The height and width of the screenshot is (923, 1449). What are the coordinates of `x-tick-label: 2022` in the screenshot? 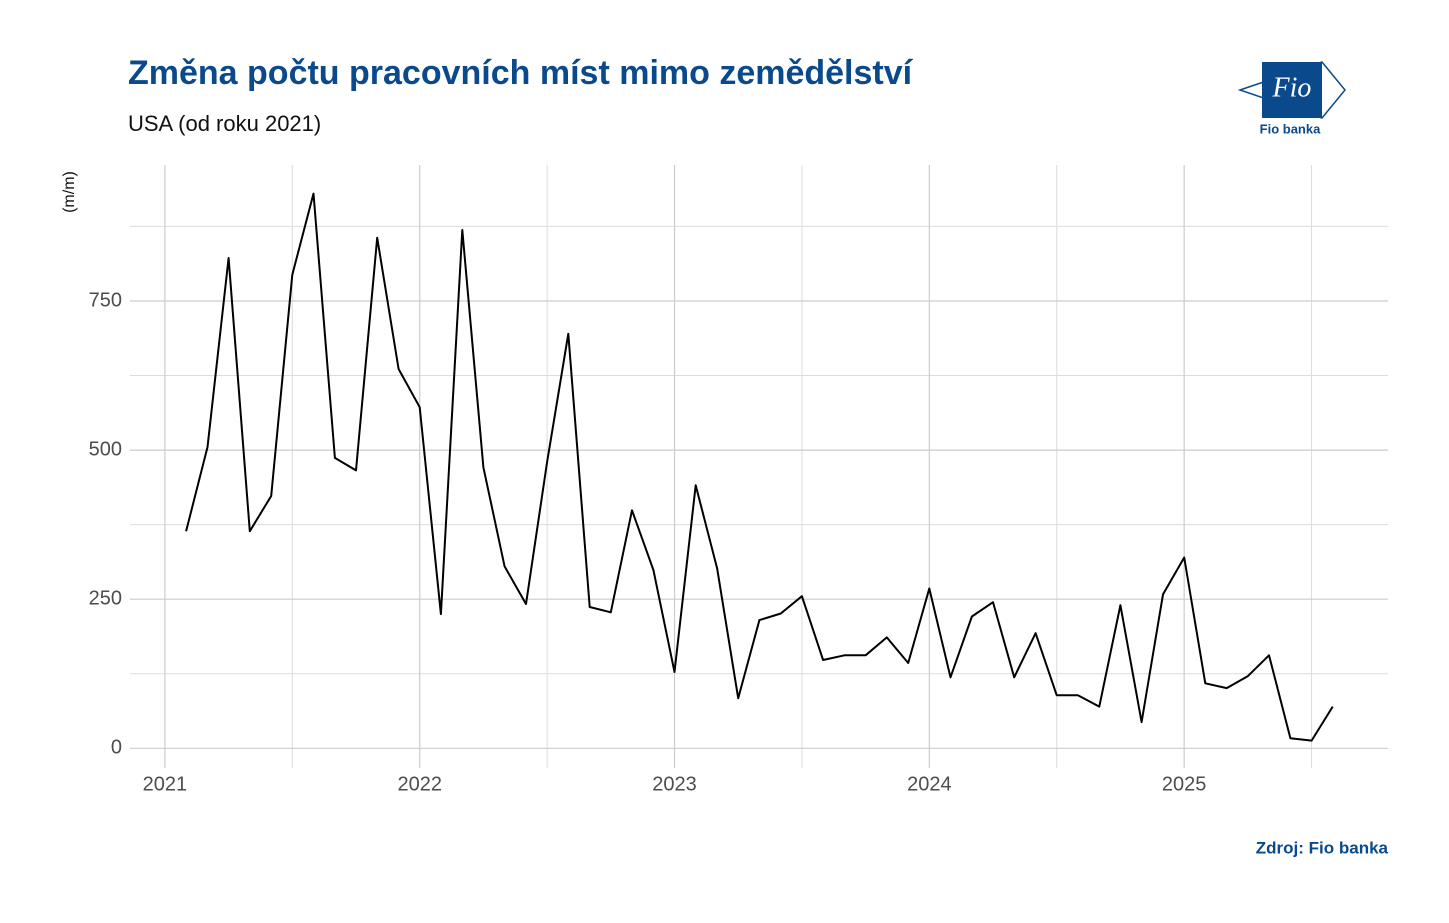 It's located at (419, 784).